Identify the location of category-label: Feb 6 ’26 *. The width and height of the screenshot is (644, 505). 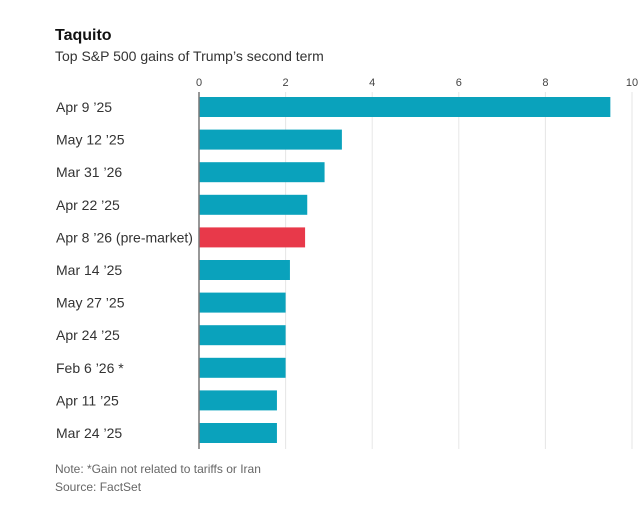
(90, 368).